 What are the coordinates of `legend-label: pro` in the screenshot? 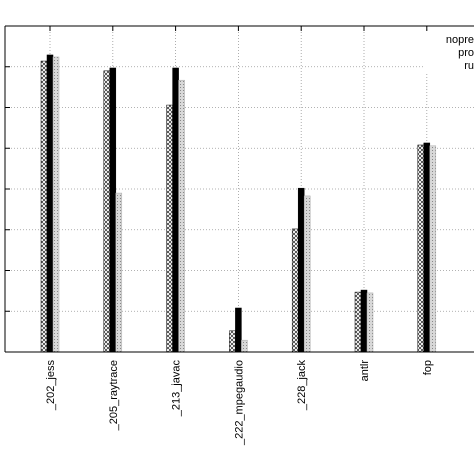 It's located at (466, 53).